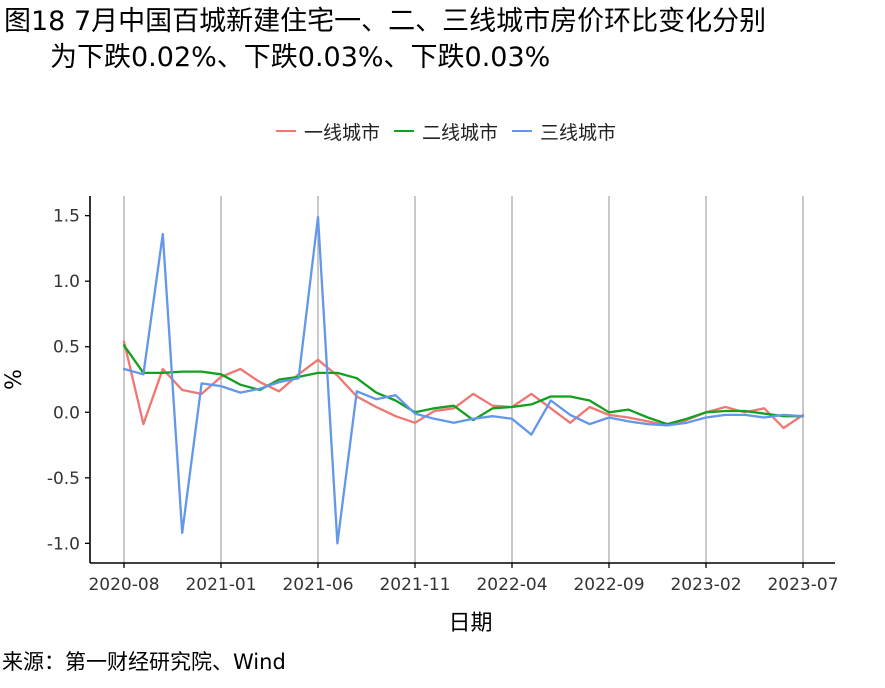 This screenshot has height=688, width=885. What do you see at coordinates (66, 348) in the screenshot?
I see `y-tick-label: 0.5` at bounding box center [66, 348].